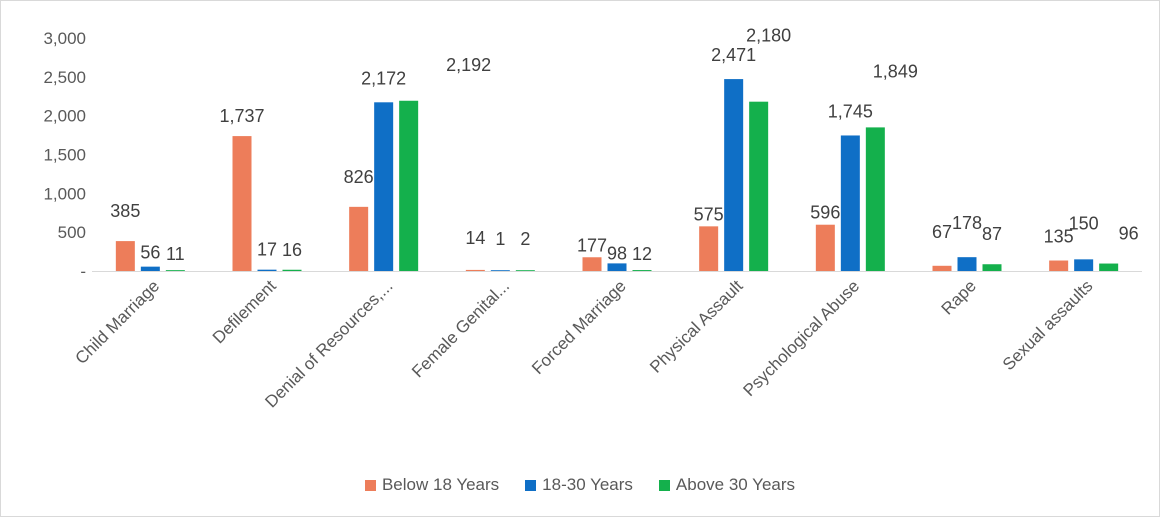 The height and width of the screenshot is (519, 1162). I want to click on data-label-1-1: 17, so click(267, 250).